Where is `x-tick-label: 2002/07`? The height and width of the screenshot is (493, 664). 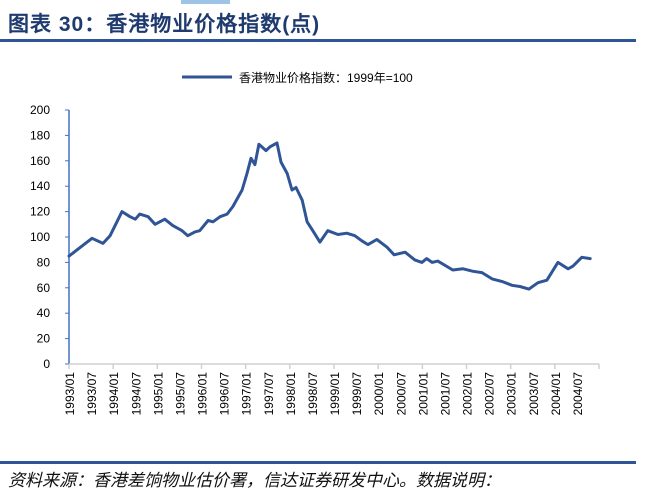 x-tick-label: 2002/07 is located at coordinates (490, 394).